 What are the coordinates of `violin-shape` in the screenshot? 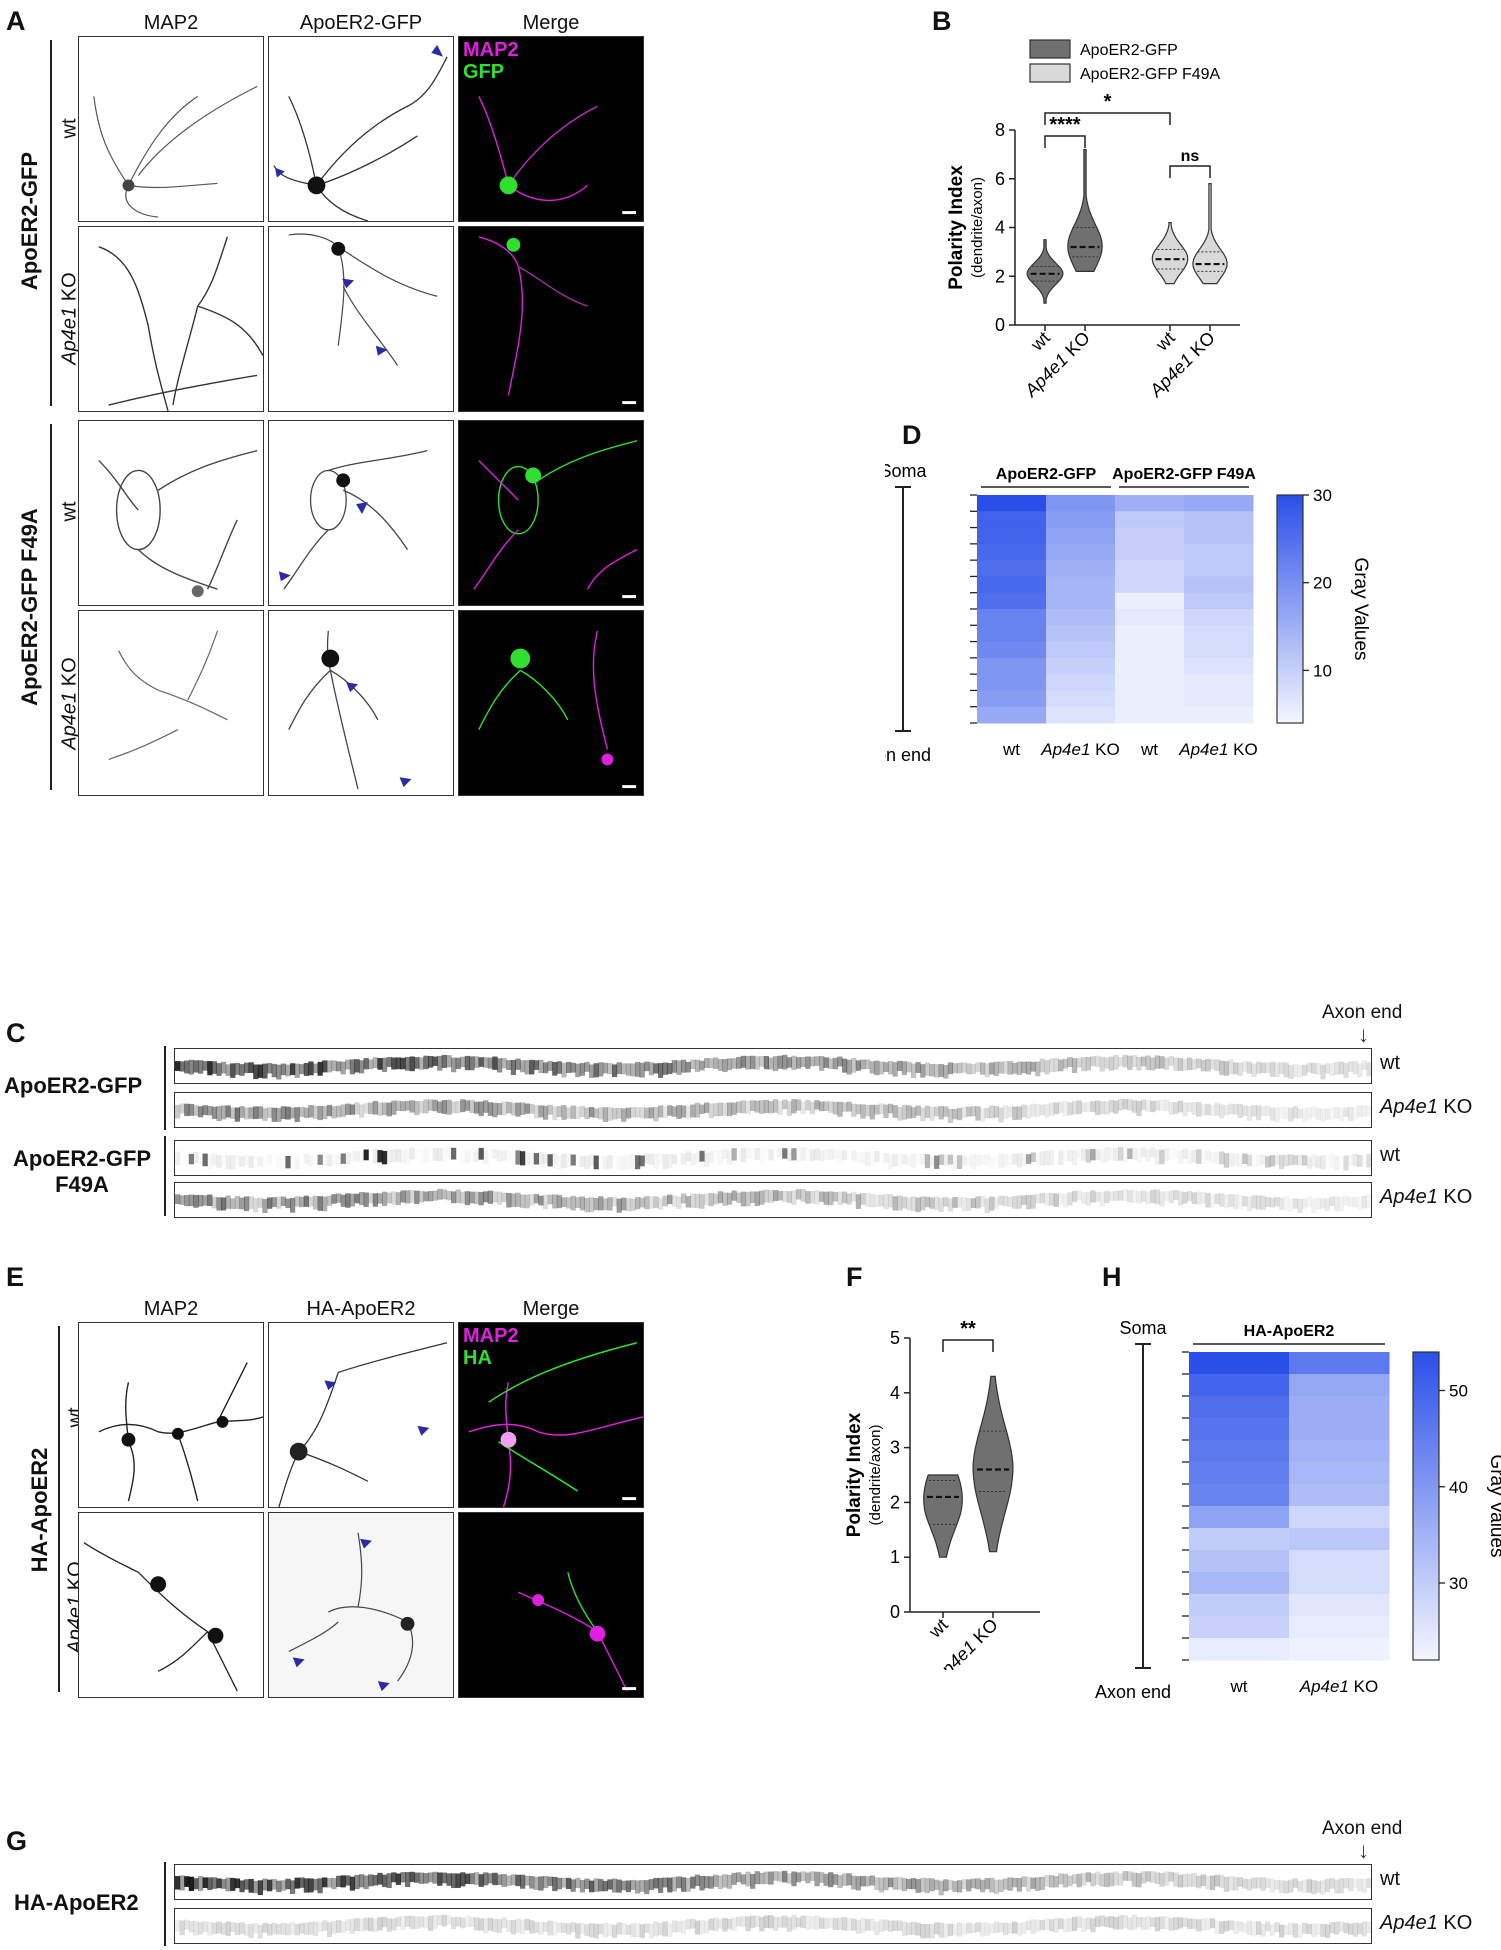 It's located at (993, 1464).